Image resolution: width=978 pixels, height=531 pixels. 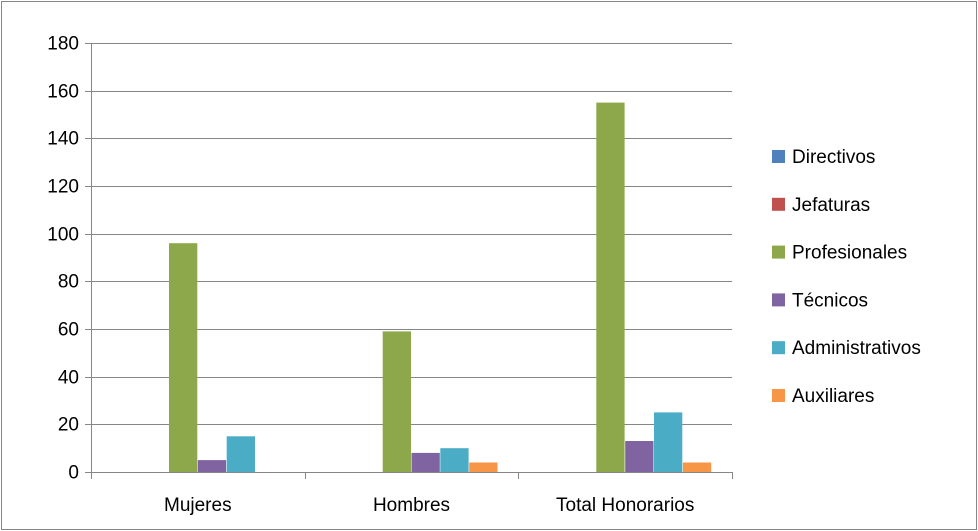 What do you see at coordinates (68, 378) in the screenshot?
I see `y-tick-label: 40` at bounding box center [68, 378].